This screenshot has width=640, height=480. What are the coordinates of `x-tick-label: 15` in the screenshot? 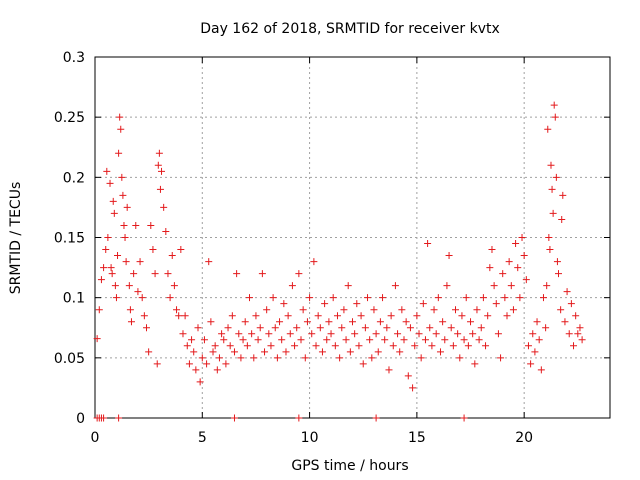 It's located at (417, 438).